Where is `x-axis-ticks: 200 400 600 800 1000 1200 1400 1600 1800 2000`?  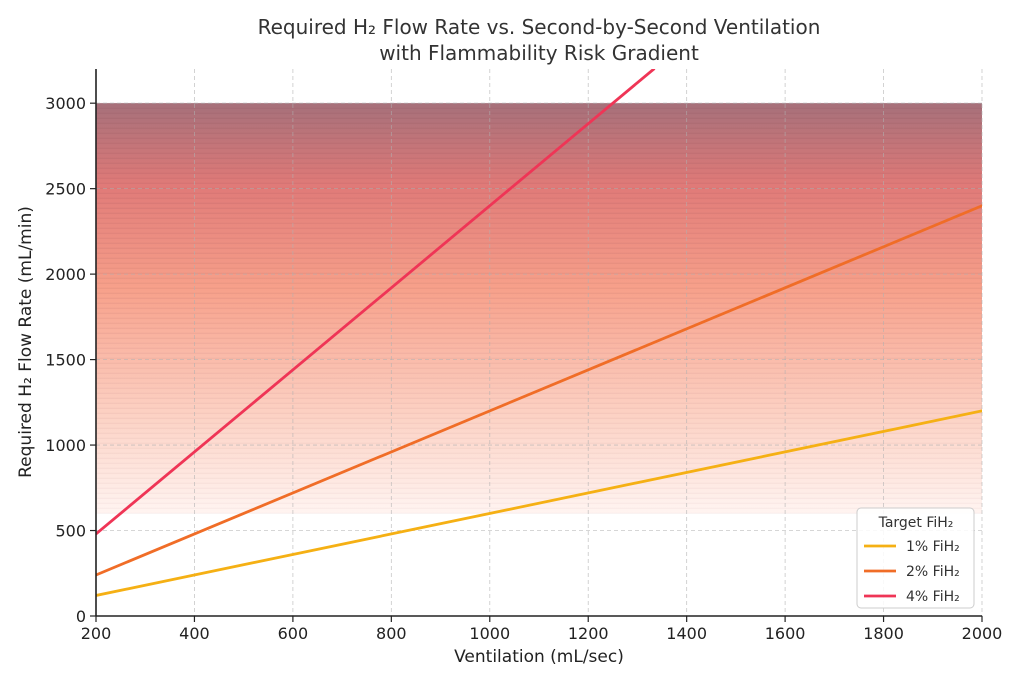 x-axis-ticks: 200 400 600 800 1000 1200 1400 1600 1800 2000 is located at coordinates (542, 629).